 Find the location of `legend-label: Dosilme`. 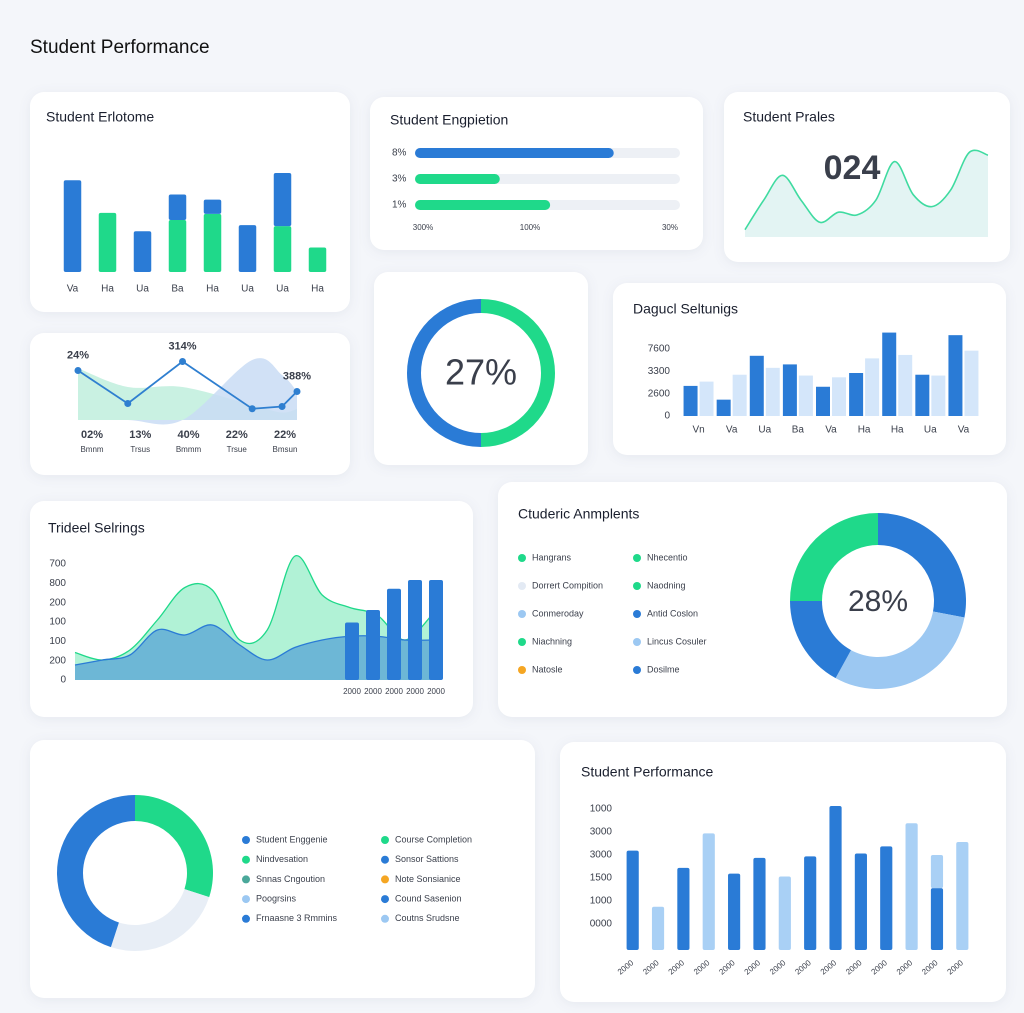

legend-label: Dosilme is located at coordinates (663, 669).